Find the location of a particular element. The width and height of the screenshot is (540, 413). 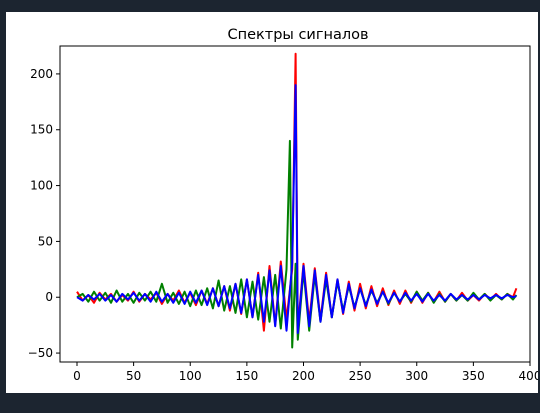

x-tick: 400 is located at coordinates (528, 372).